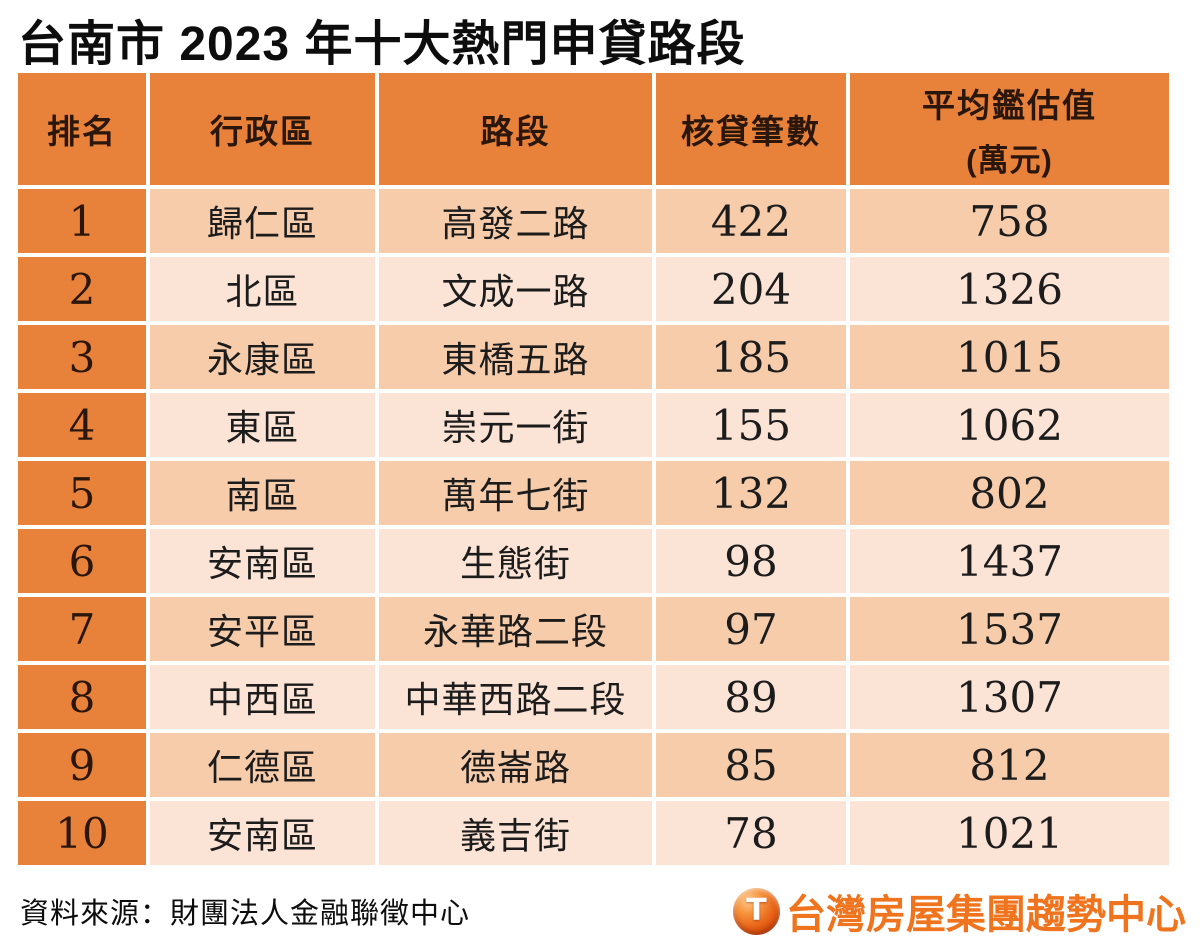 Image resolution: width=1200 pixels, height=944 pixels. Describe the element at coordinates (751, 493) in the screenshot. I see `count-cell: 132` at that location.